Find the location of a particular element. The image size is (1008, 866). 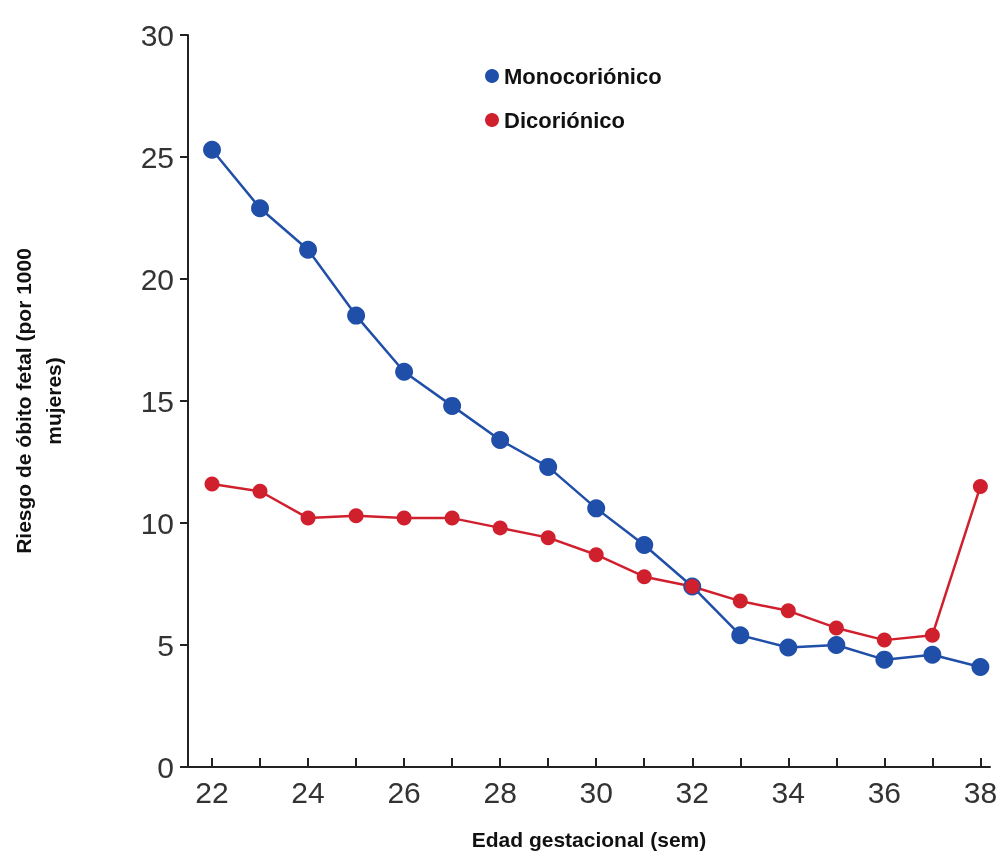

y-axis-title: Riesgo de óbito fetal (por 1000 mujeres) is located at coordinates (38, 401).